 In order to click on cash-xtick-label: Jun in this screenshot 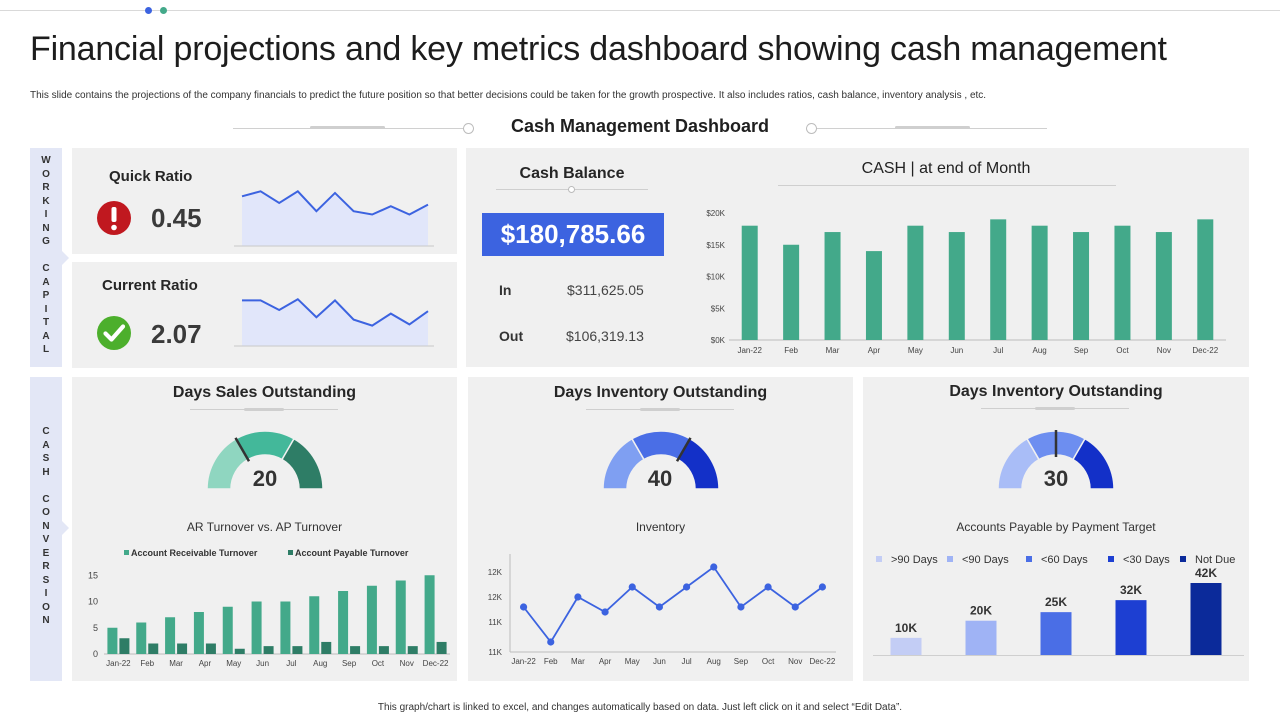, I will do `click(956, 350)`.